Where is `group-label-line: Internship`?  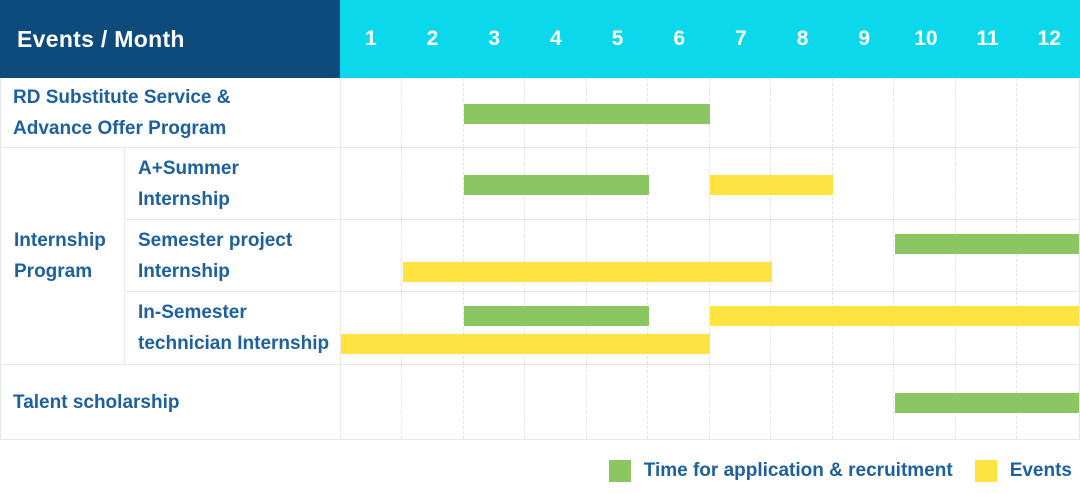
group-label-line: Internship is located at coordinates (60, 240).